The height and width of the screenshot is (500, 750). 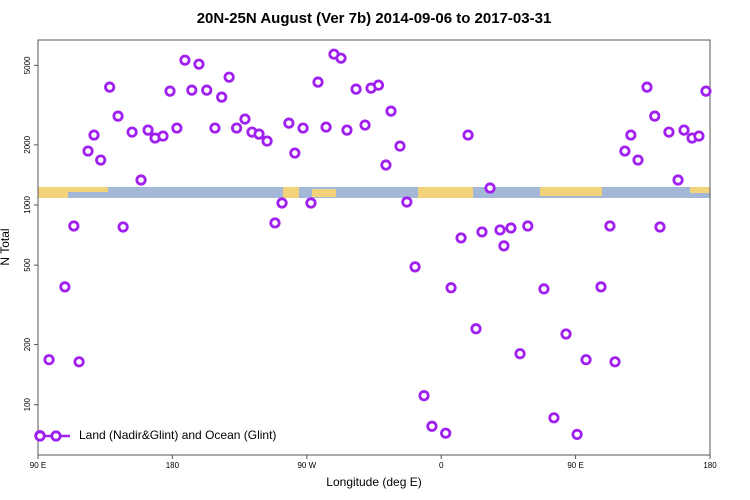 I want to click on x-tick-label: 90 W, so click(x=306, y=465).